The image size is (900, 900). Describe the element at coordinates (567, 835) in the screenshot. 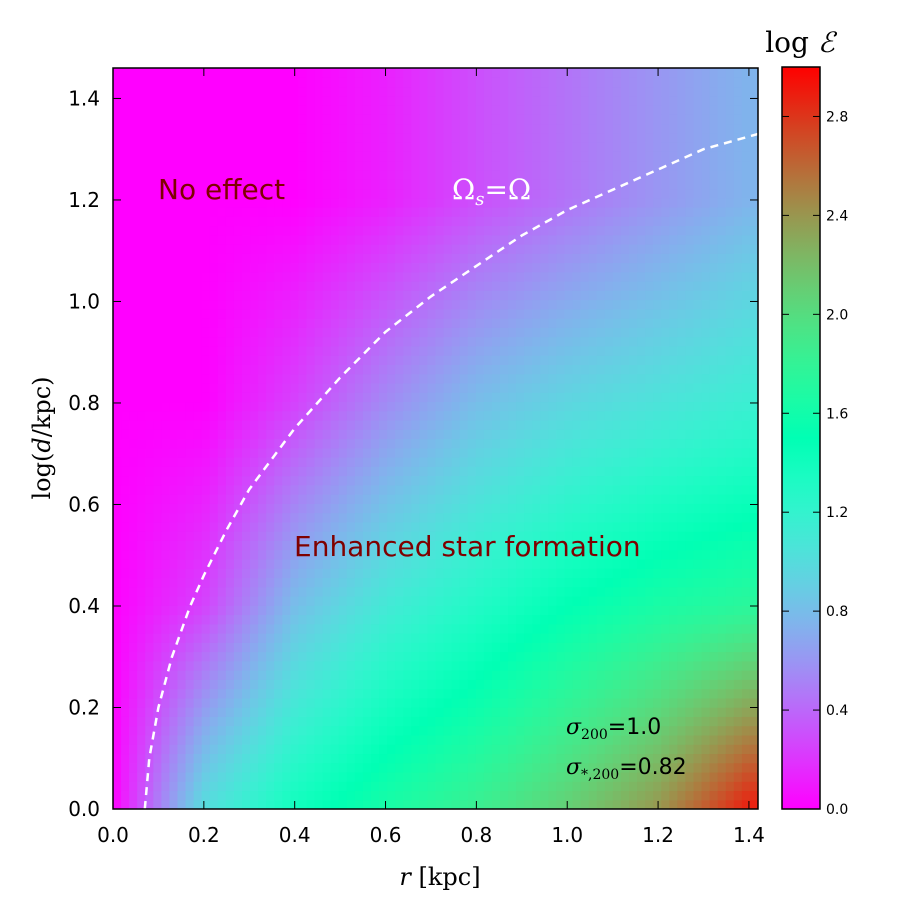

I see `x-tick-label: 1.0` at that location.